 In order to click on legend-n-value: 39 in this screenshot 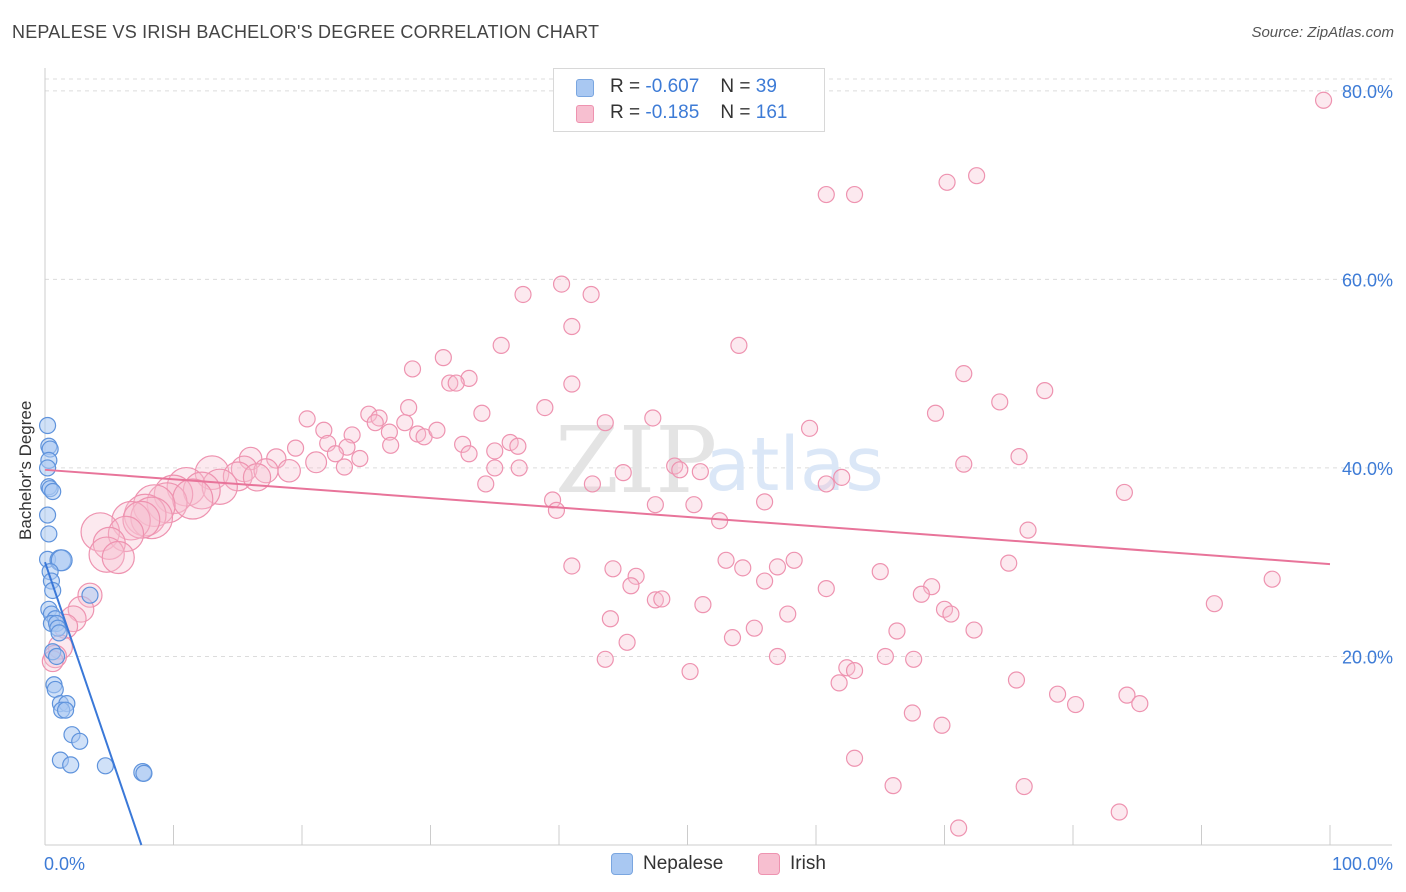, I will do `click(766, 86)`.